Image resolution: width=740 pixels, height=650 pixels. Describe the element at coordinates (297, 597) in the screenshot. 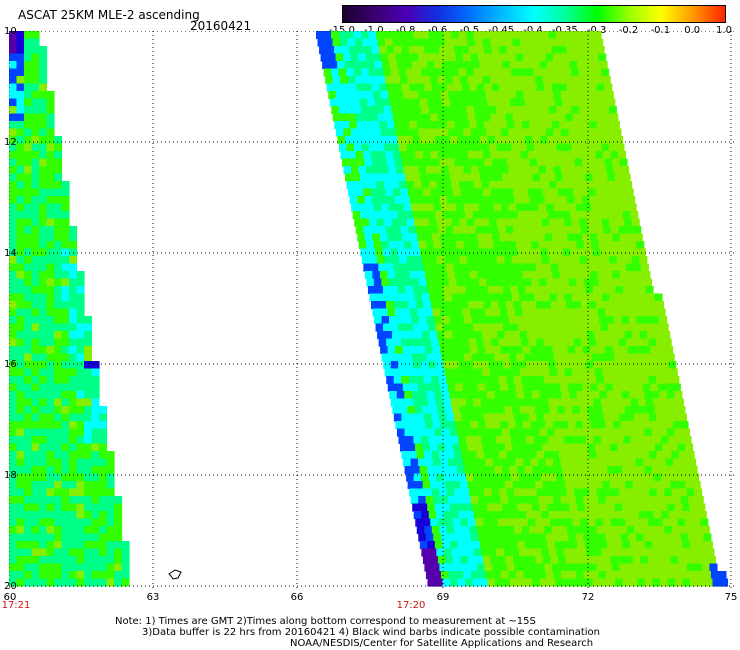

I see `lon-label-66: 66` at that location.